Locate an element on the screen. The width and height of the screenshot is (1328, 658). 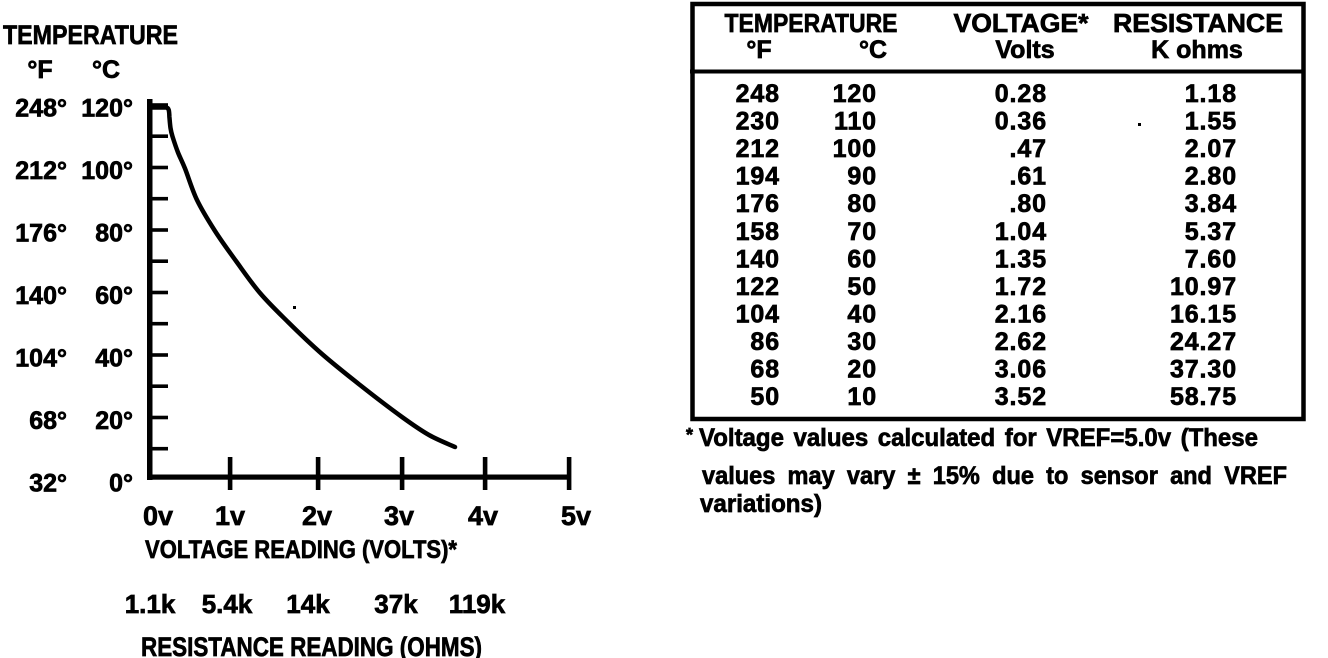
svg-text: 24.27 is located at coordinates (1203, 342).